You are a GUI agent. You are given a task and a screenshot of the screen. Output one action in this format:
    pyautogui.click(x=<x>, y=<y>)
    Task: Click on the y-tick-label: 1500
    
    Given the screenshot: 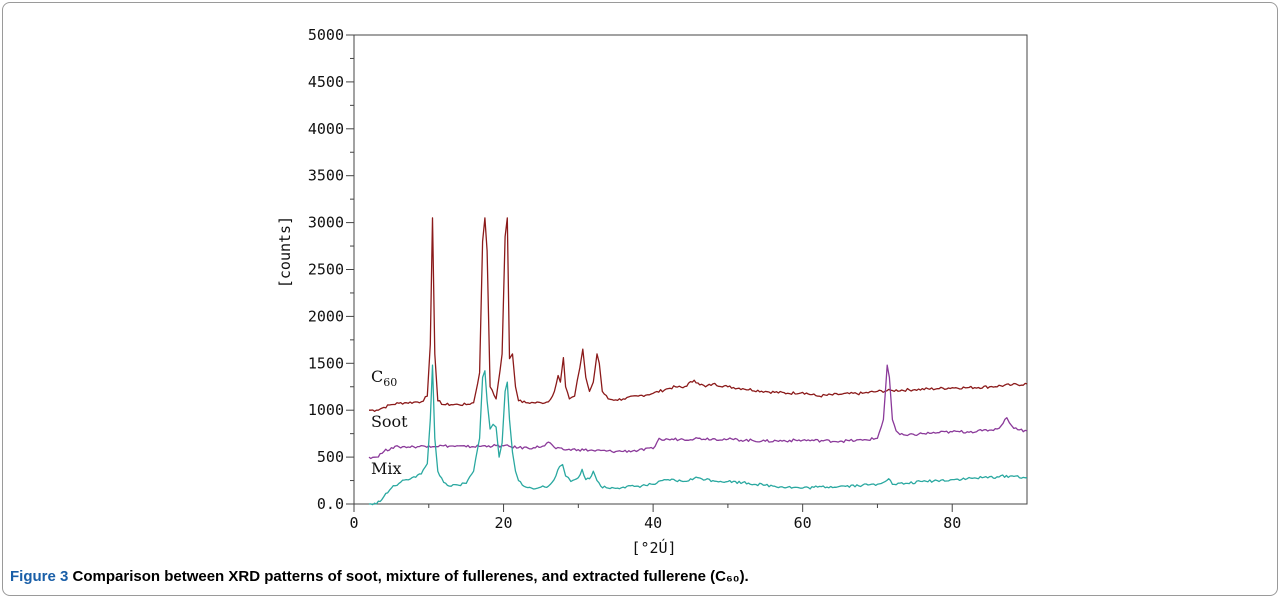 What is the action you would take?
    pyautogui.click(x=326, y=363)
    